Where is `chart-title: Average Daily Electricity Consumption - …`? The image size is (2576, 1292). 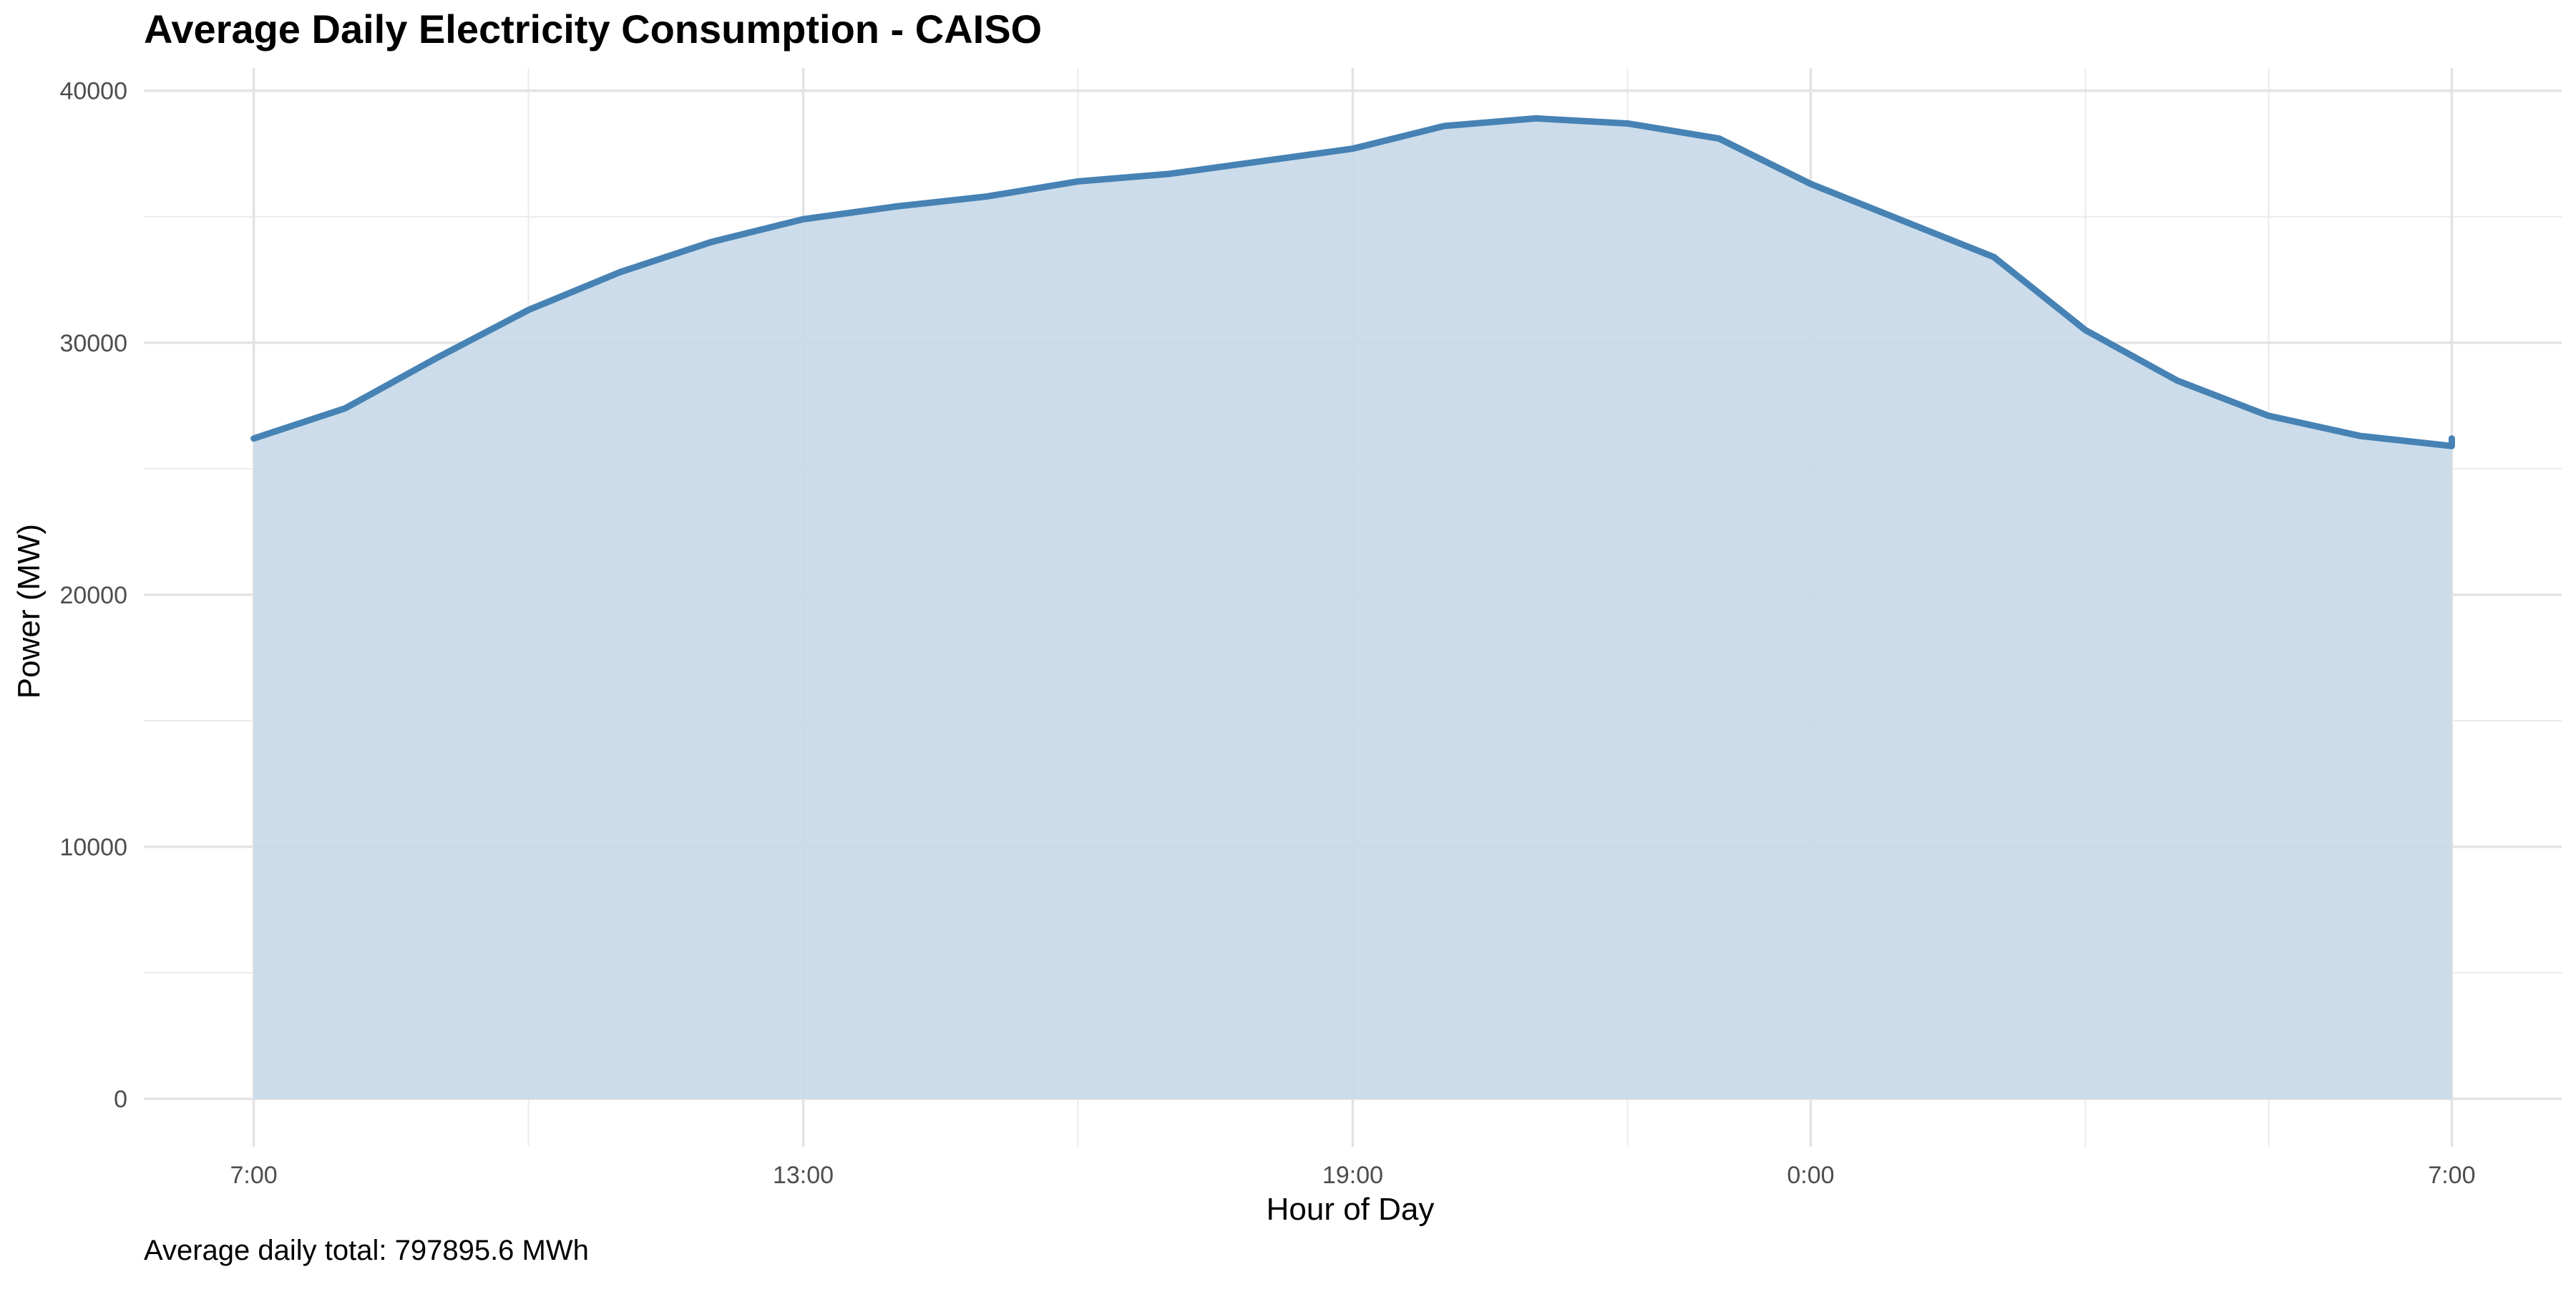
chart-title: Average Daily Electricity Consumption - … is located at coordinates (593, 29).